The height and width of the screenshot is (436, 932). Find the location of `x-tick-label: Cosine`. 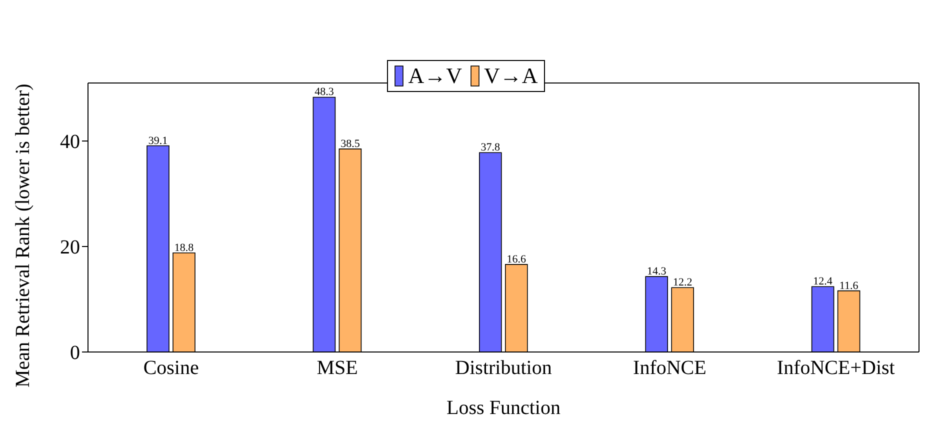

x-tick-label: Cosine is located at coordinates (171, 368).